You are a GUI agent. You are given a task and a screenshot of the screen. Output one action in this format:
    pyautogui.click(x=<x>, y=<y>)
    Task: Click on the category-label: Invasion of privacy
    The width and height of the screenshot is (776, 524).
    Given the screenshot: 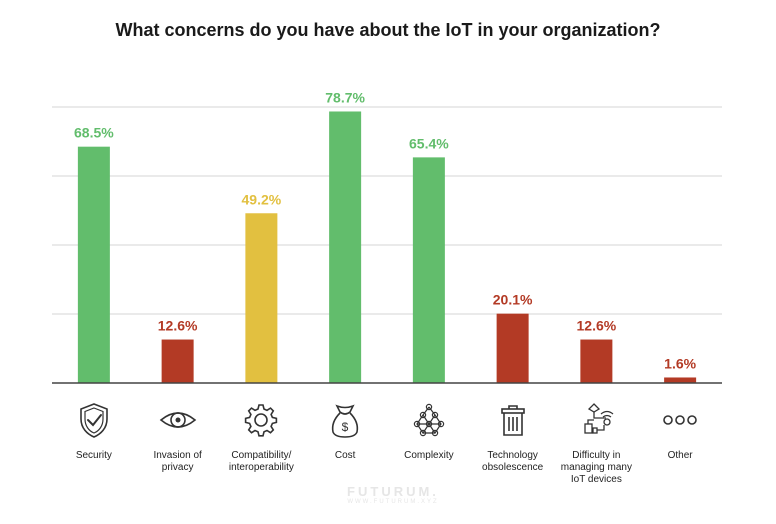 What is the action you would take?
    pyautogui.click(x=177, y=461)
    